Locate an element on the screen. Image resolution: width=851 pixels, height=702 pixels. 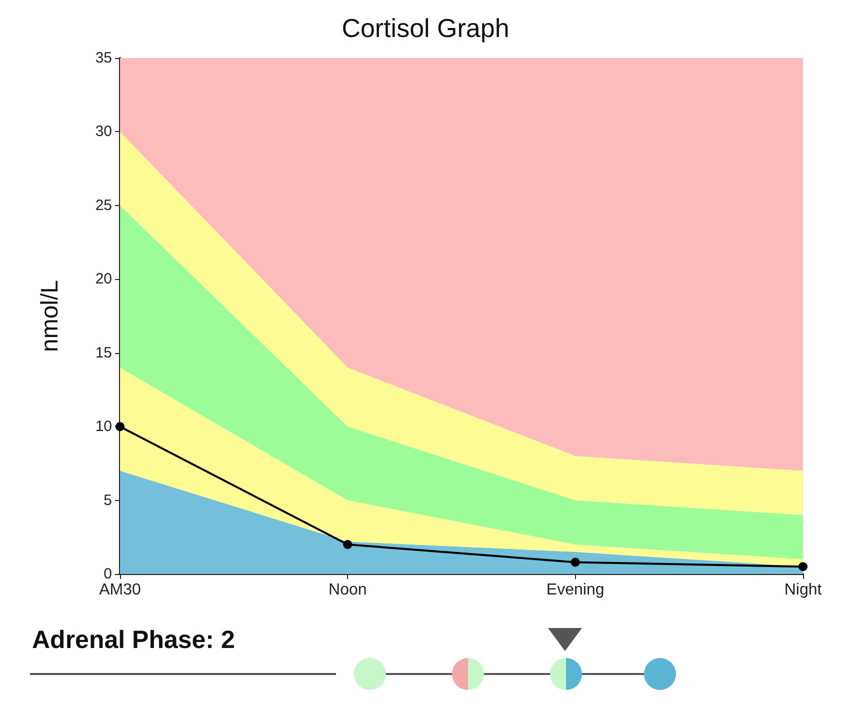
y-tick-label: 30 is located at coordinates (103, 131).